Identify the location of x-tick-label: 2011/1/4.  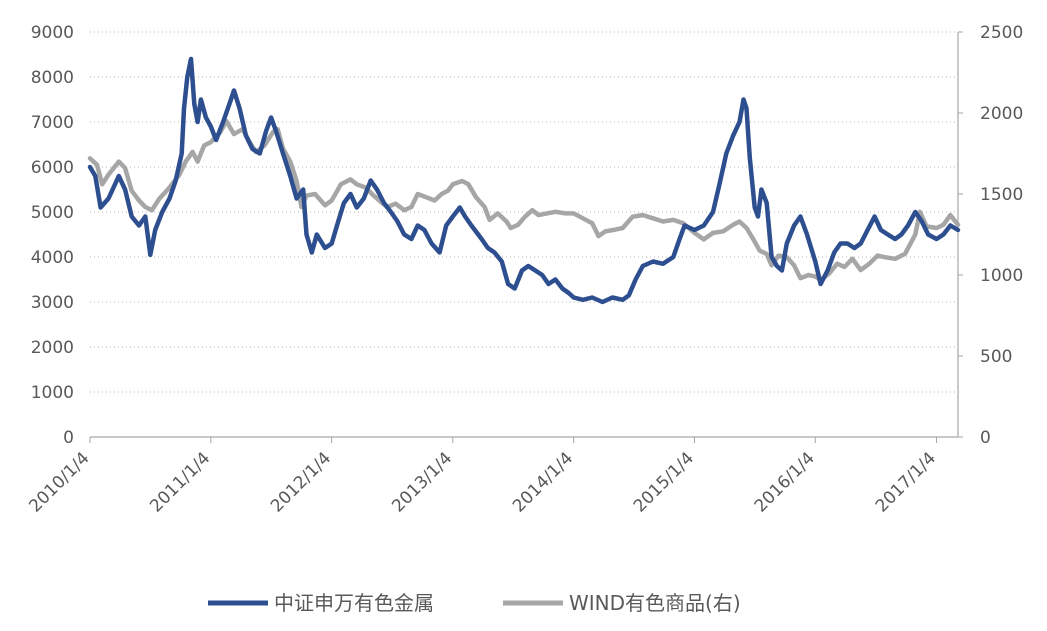
(180, 482).